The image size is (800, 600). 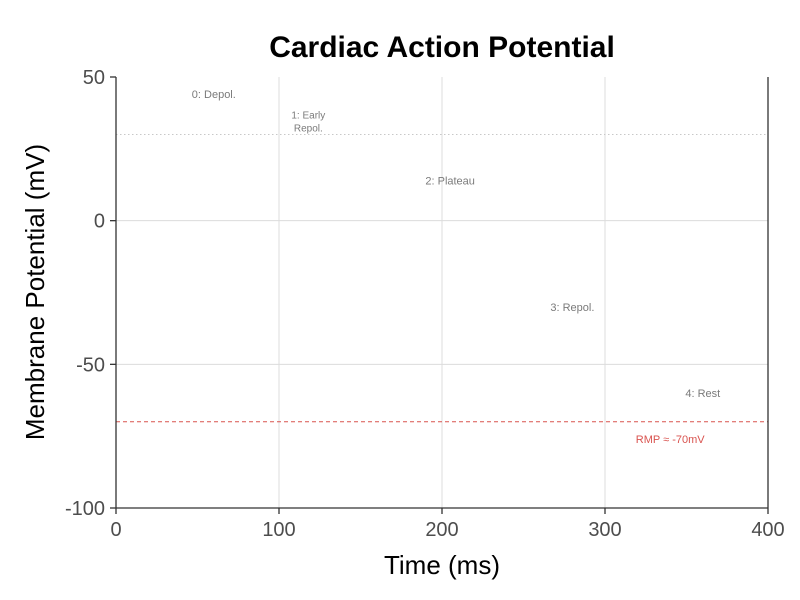 I want to click on y-tick-label: -100, so click(x=85, y=509).